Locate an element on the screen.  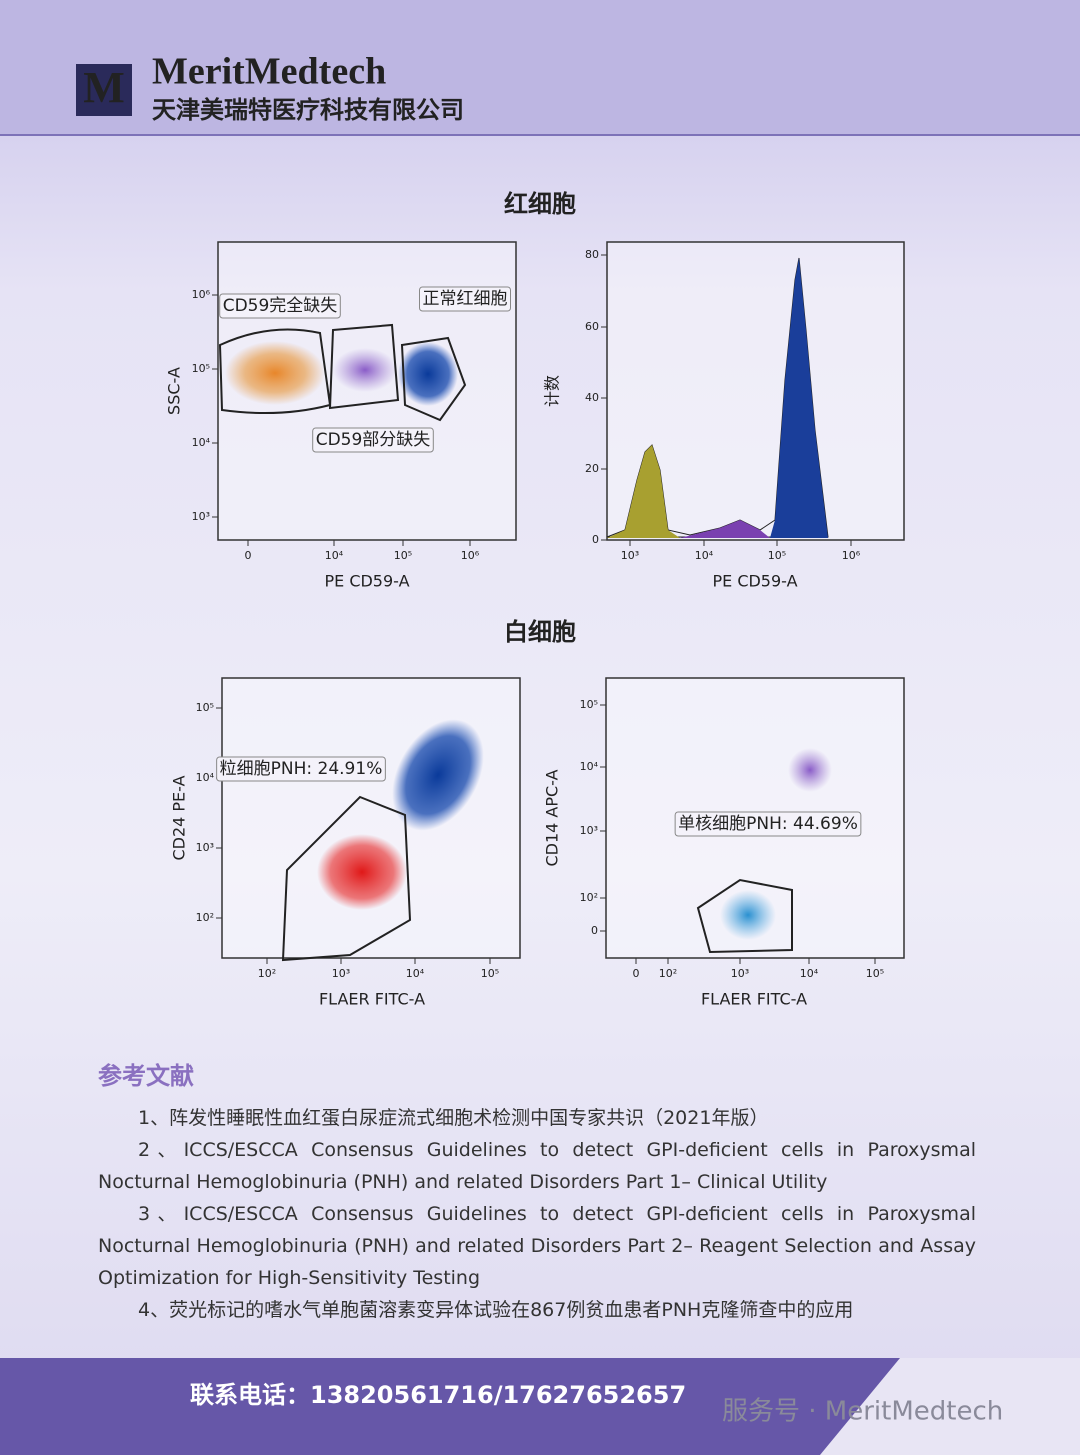
event-clouds is located at coordinates (341, 373).